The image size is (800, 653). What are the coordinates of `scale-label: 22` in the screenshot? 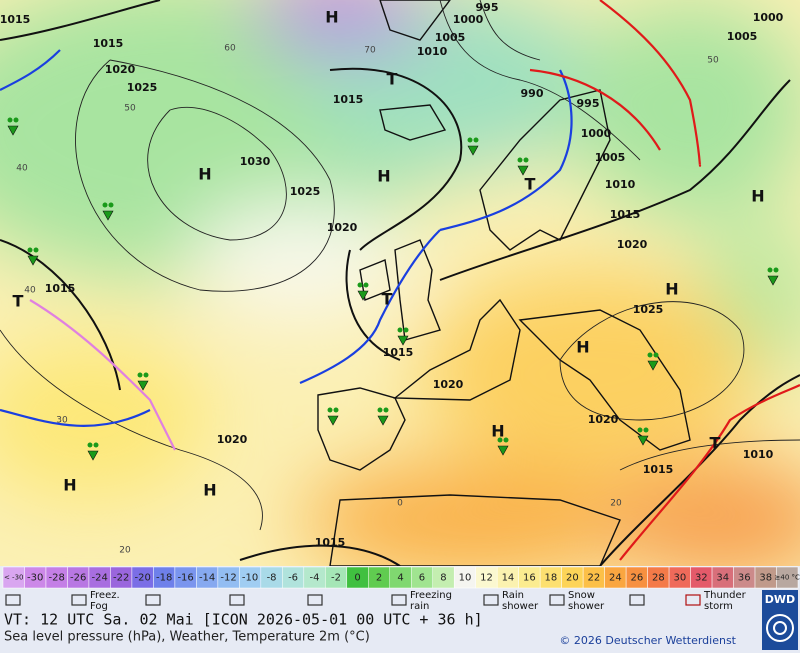 It's located at (594, 578).